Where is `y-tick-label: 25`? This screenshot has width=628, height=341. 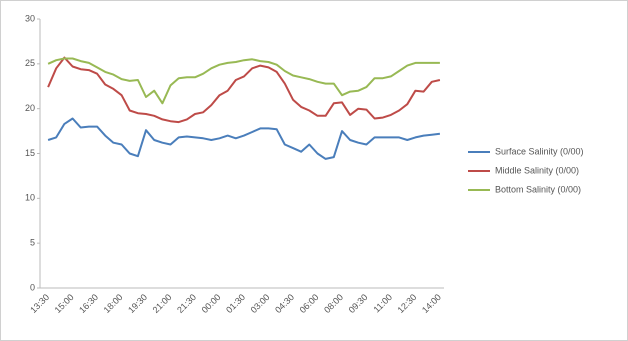 y-tick-label: 25 is located at coordinates (30, 63).